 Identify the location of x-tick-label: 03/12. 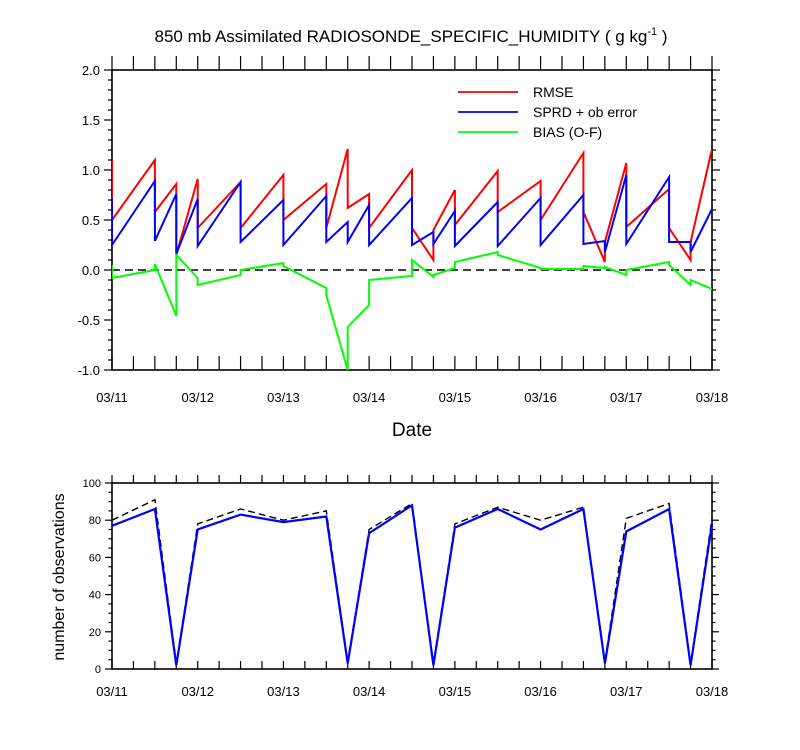
(197, 397).